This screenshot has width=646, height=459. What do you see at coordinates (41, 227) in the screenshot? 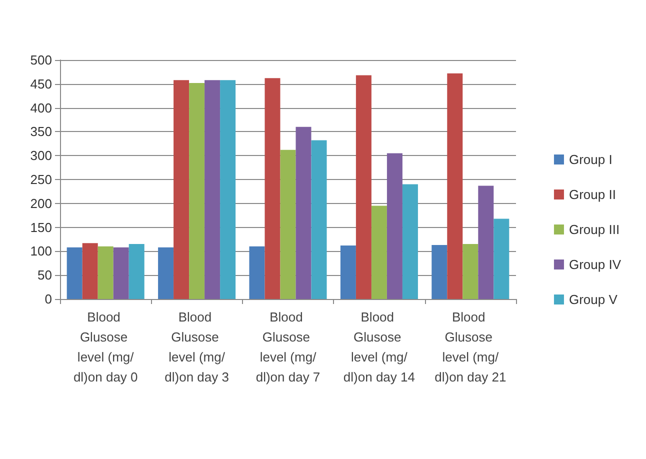
I see `y-tick-label: 150` at bounding box center [41, 227].